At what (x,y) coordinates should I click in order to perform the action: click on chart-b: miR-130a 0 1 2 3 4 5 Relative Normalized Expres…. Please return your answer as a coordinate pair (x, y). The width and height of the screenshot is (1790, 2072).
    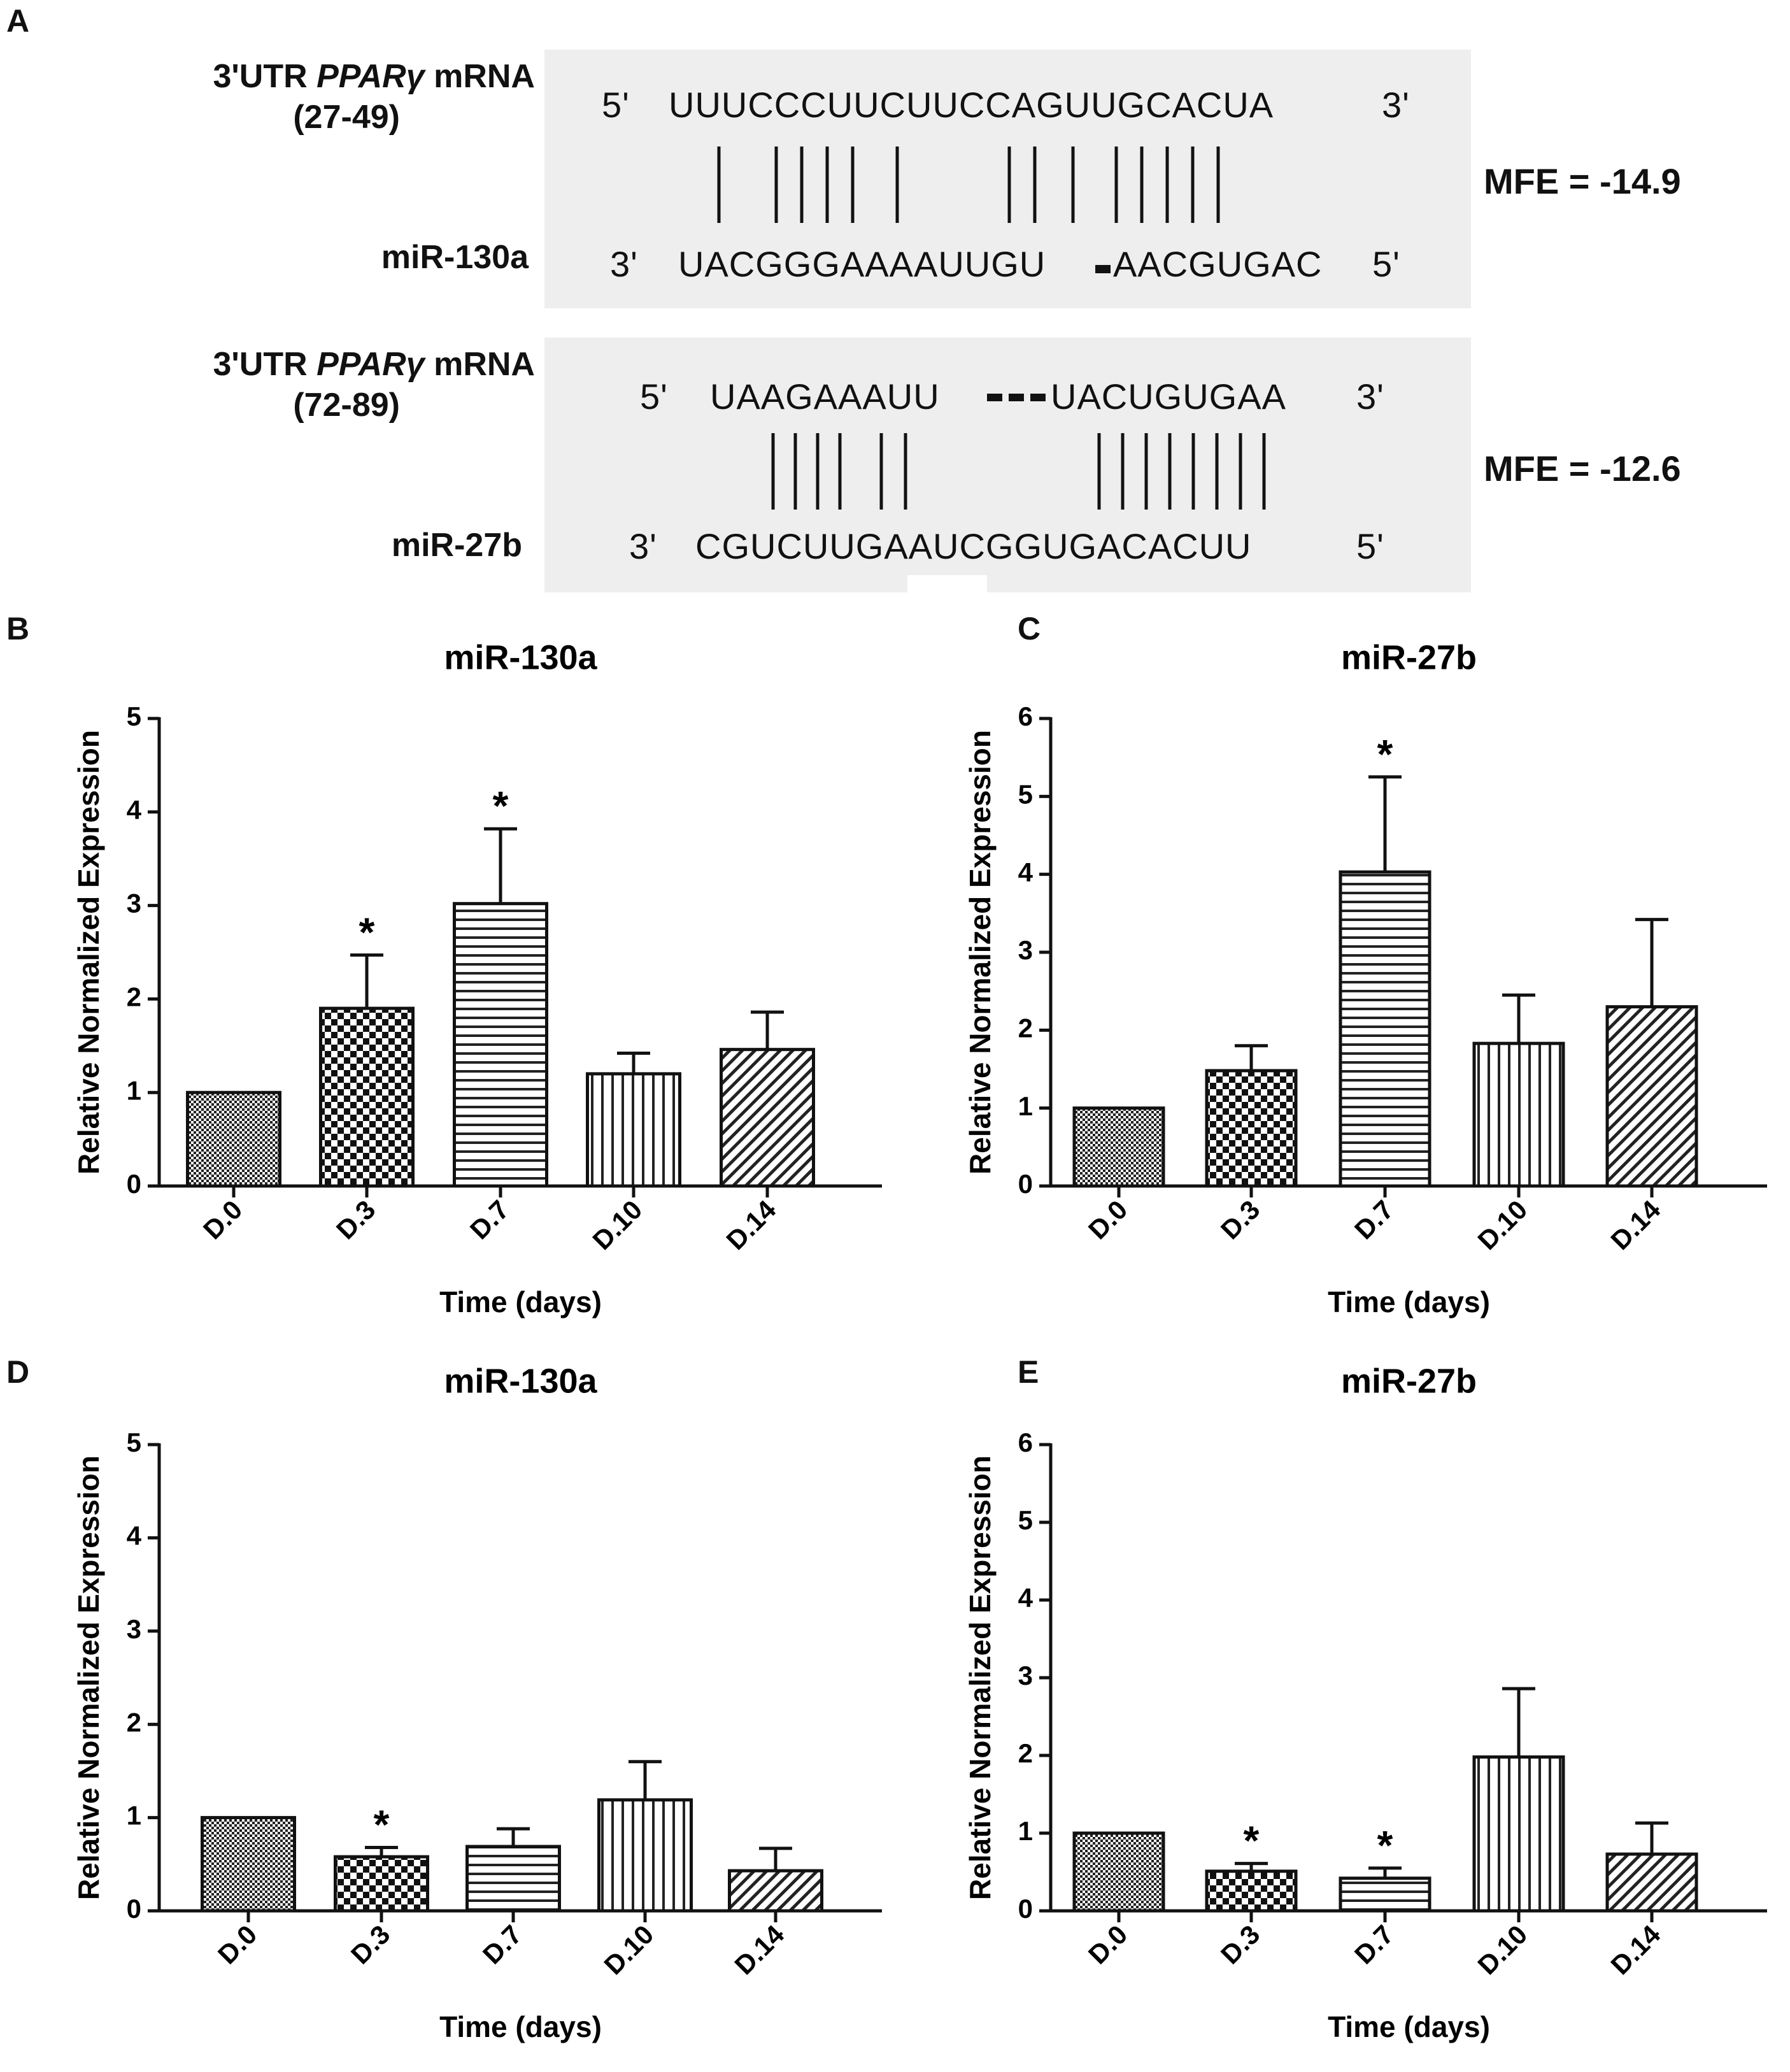
    Looking at the image, I should click on (477, 978).